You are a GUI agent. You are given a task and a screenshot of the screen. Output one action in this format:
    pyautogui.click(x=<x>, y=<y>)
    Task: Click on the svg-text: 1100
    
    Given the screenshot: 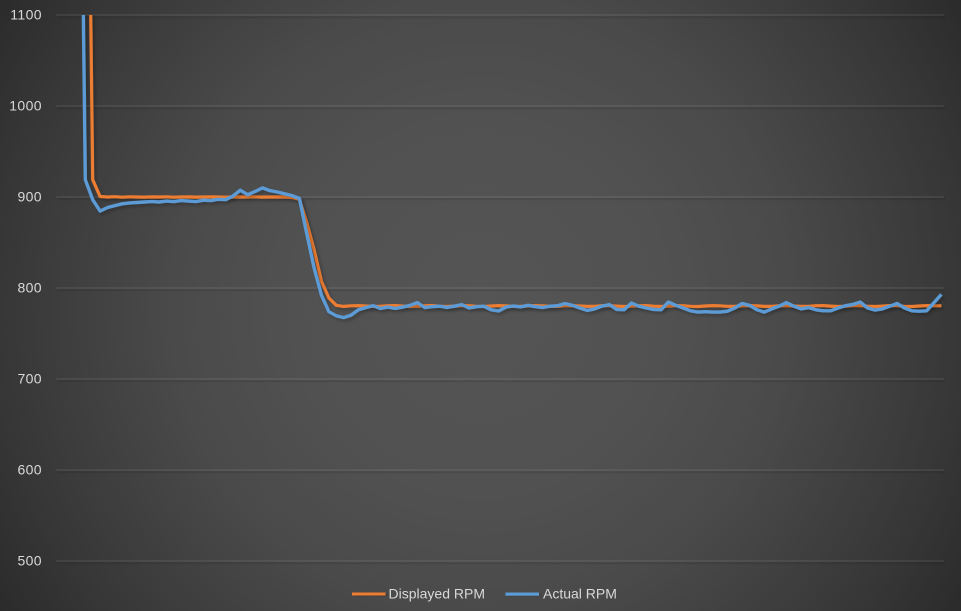 What is the action you would take?
    pyautogui.click(x=26, y=15)
    